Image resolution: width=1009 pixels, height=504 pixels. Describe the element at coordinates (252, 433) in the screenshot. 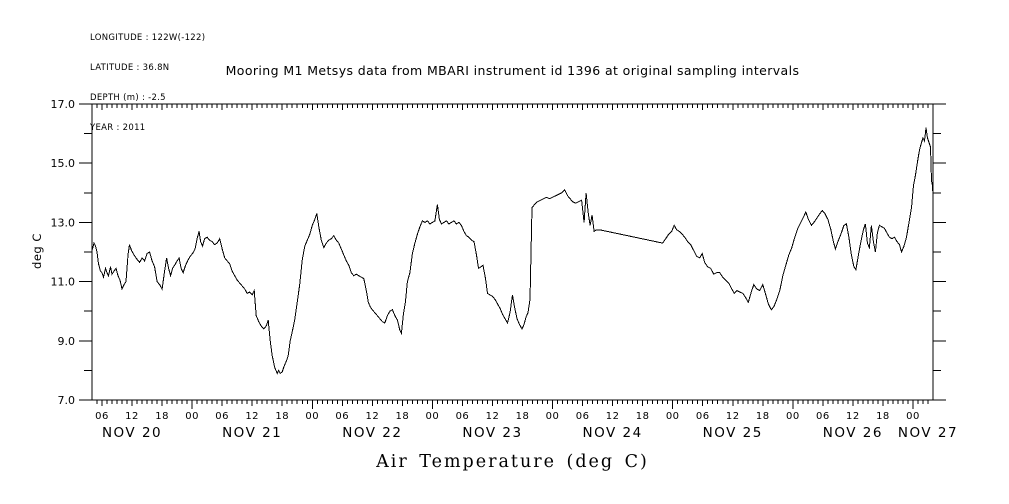

I see `day-label: NOV 21` at that location.